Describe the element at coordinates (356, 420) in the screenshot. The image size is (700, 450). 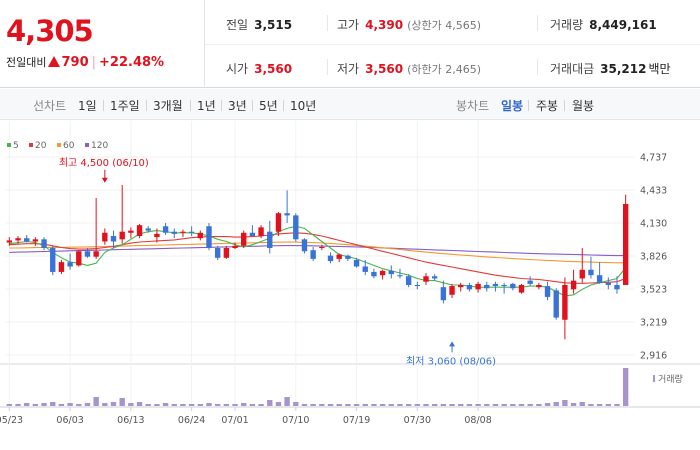
I see `x-tick-label: 07/19` at that location.